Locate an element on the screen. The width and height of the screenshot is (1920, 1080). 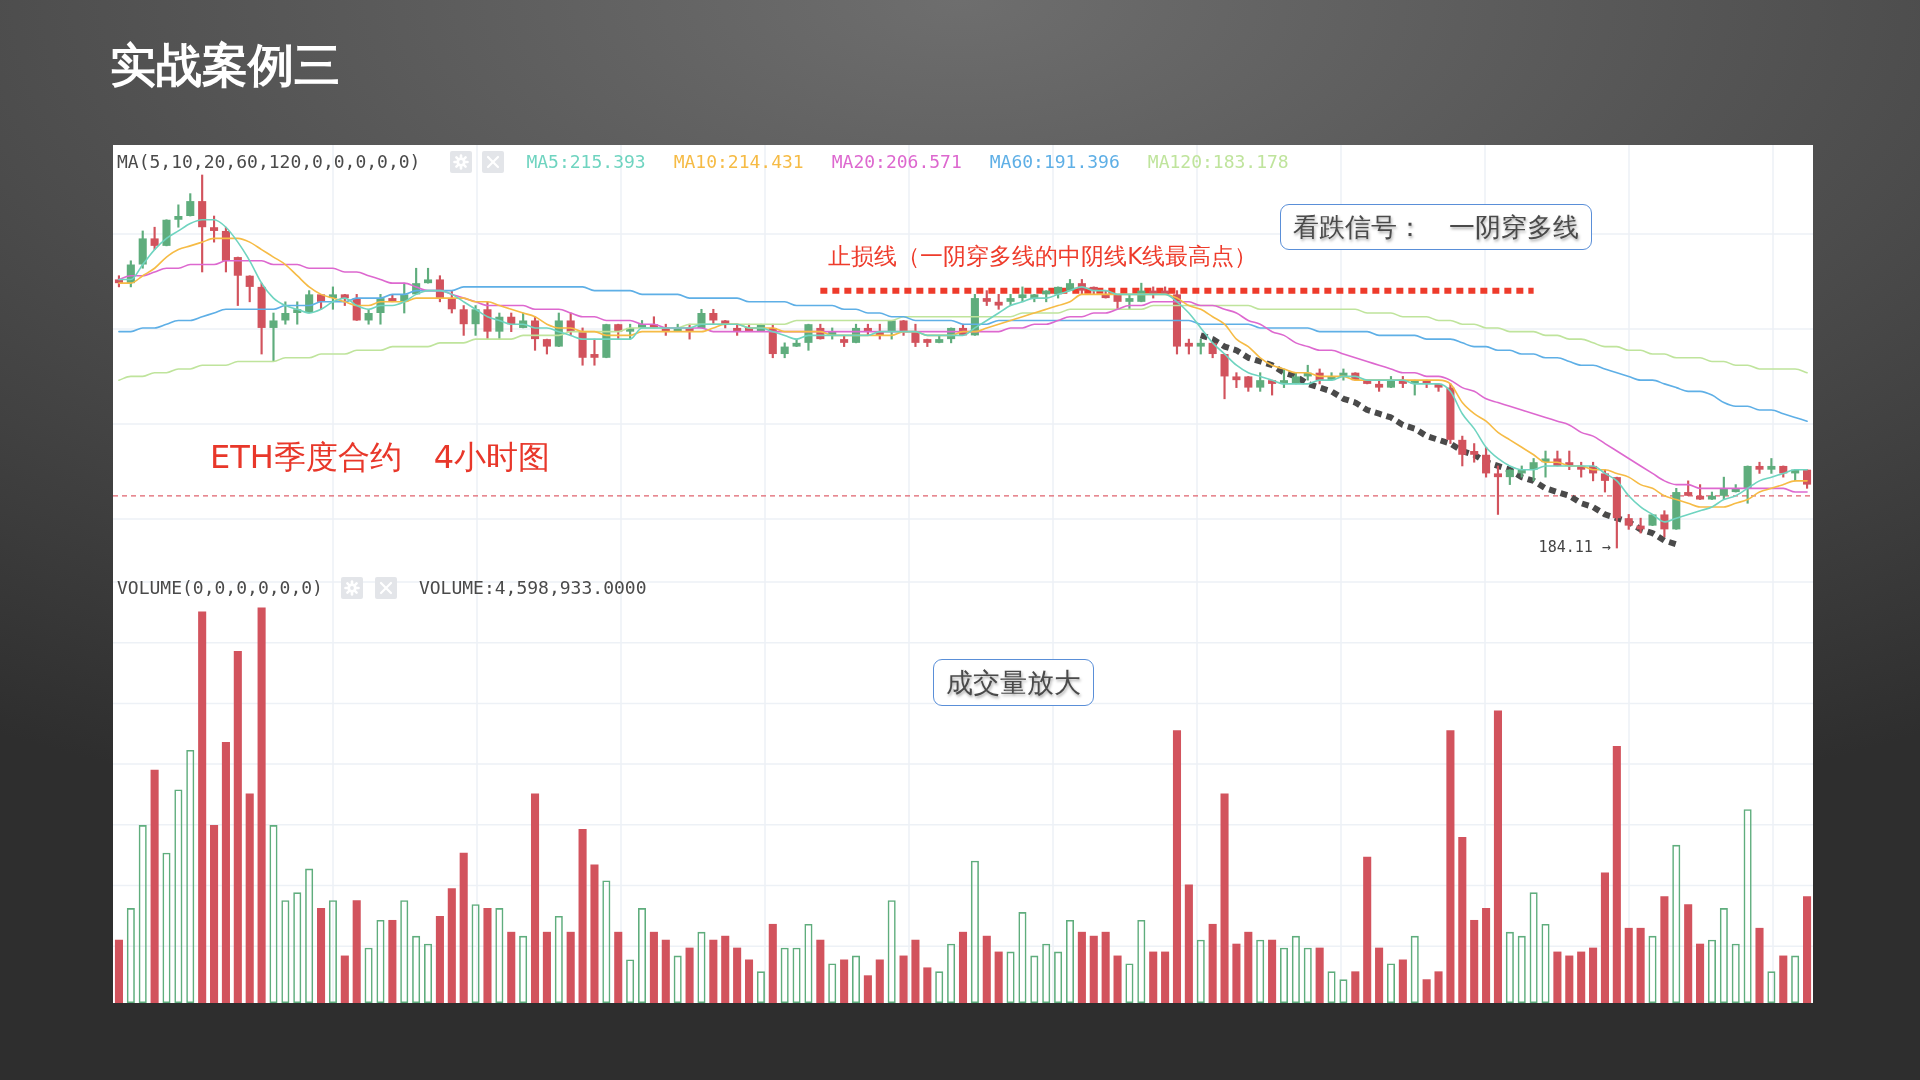
text: MA10:214.431 is located at coordinates (738, 162).